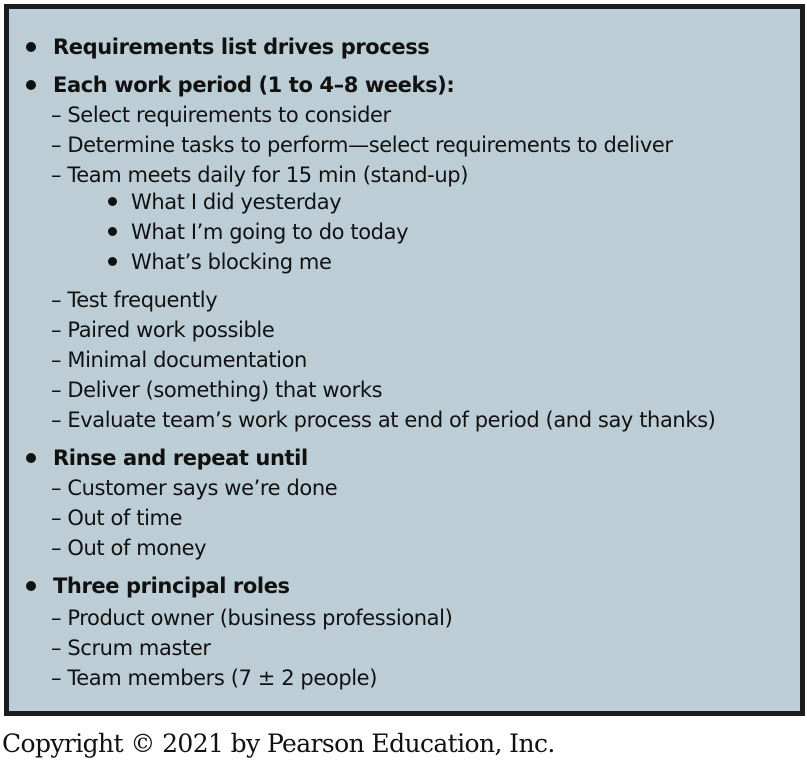 The image size is (807, 765). I want to click on sub-list-item: What I did yesterday, so click(236, 202).